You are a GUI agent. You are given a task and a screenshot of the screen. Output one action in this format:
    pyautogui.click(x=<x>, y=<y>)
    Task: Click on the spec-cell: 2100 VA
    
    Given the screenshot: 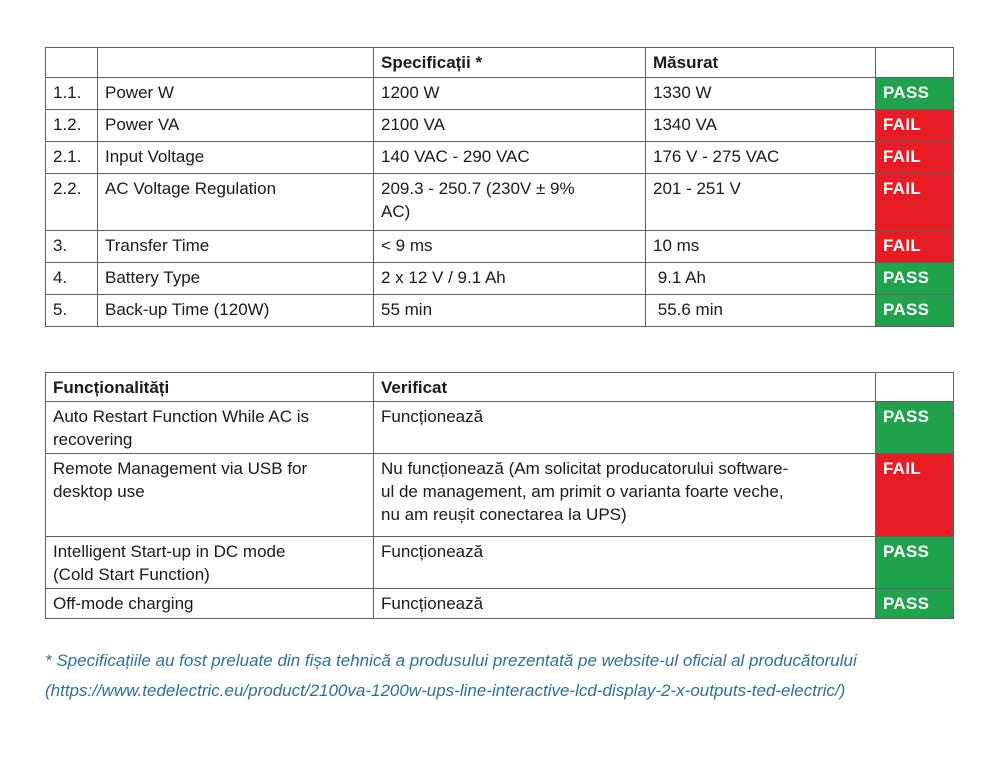 What is the action you would take?
    pyautogui.click(x=509, y=125)
    